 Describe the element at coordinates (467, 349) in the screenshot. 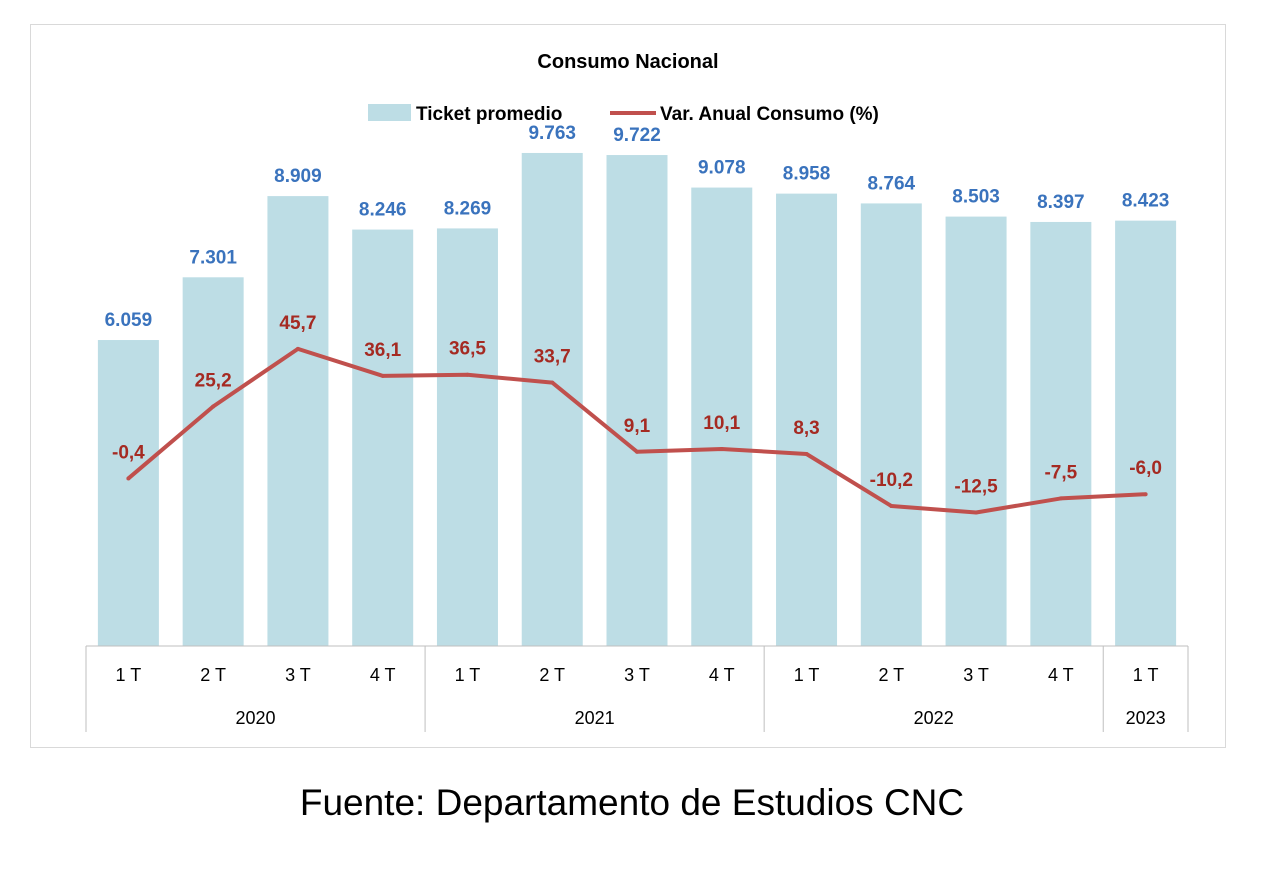

I see `line-value-label: 36,5` at that location.